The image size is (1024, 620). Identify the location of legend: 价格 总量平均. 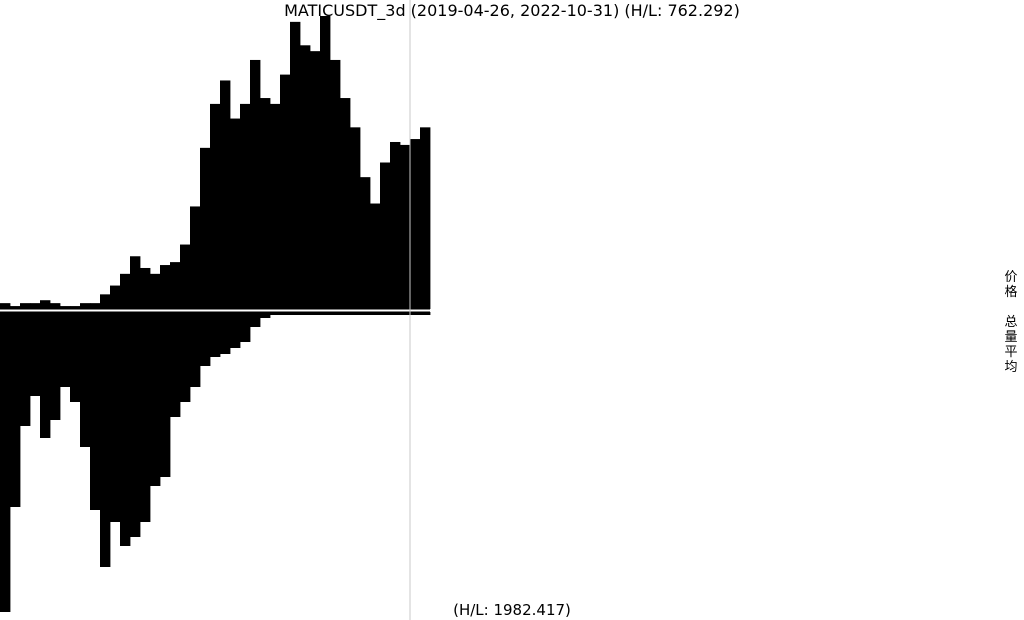
(1014, 330).